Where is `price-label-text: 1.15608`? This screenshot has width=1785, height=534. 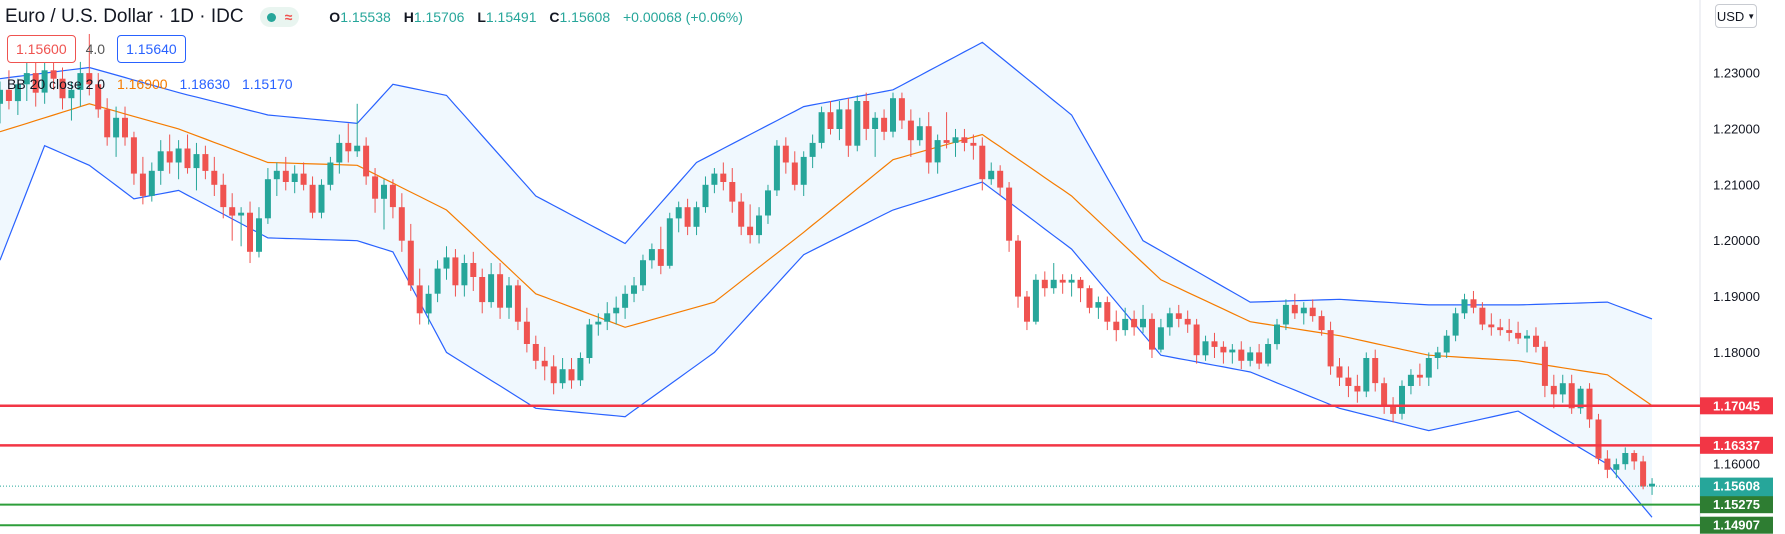 price-label-text: 1.15608 is located at coordinates (1736, 486).